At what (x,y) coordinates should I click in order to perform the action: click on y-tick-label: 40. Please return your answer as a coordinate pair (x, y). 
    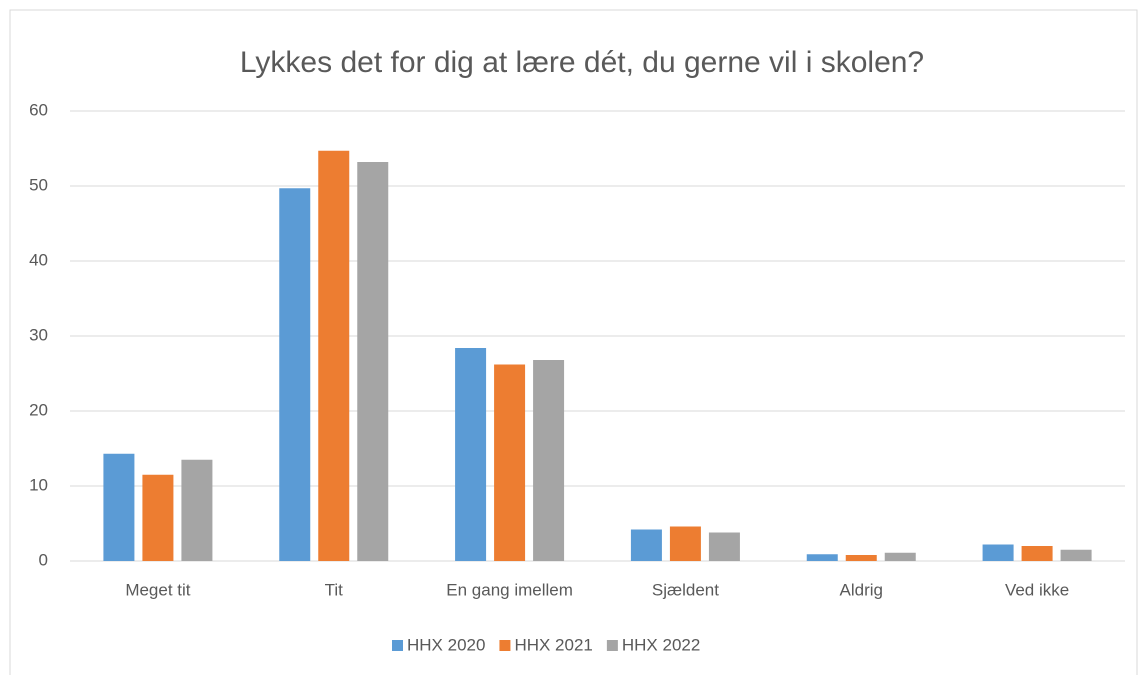
    Looking at the image, I should click on (38, 259).